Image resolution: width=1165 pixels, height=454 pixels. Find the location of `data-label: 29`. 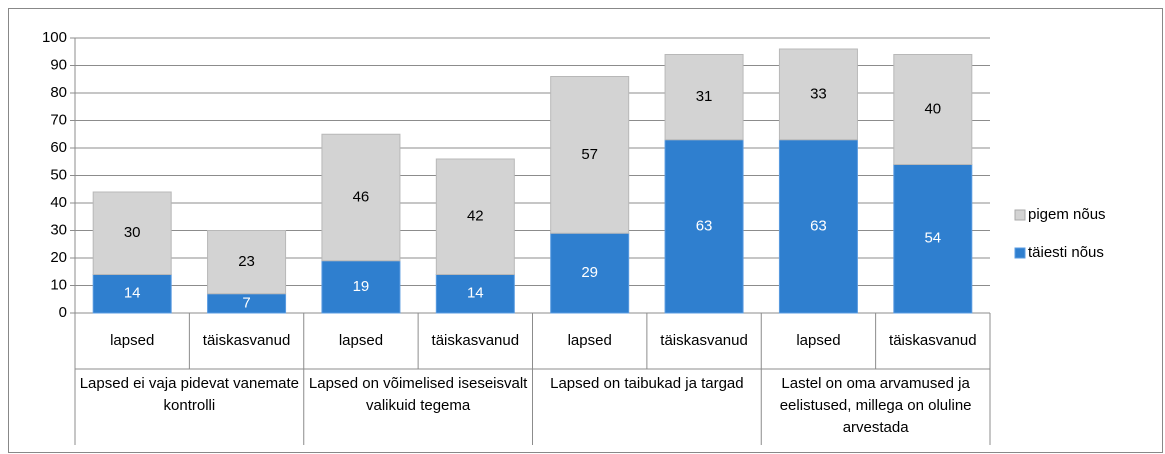

data-label: 29 is located at coordinates (589, 272).